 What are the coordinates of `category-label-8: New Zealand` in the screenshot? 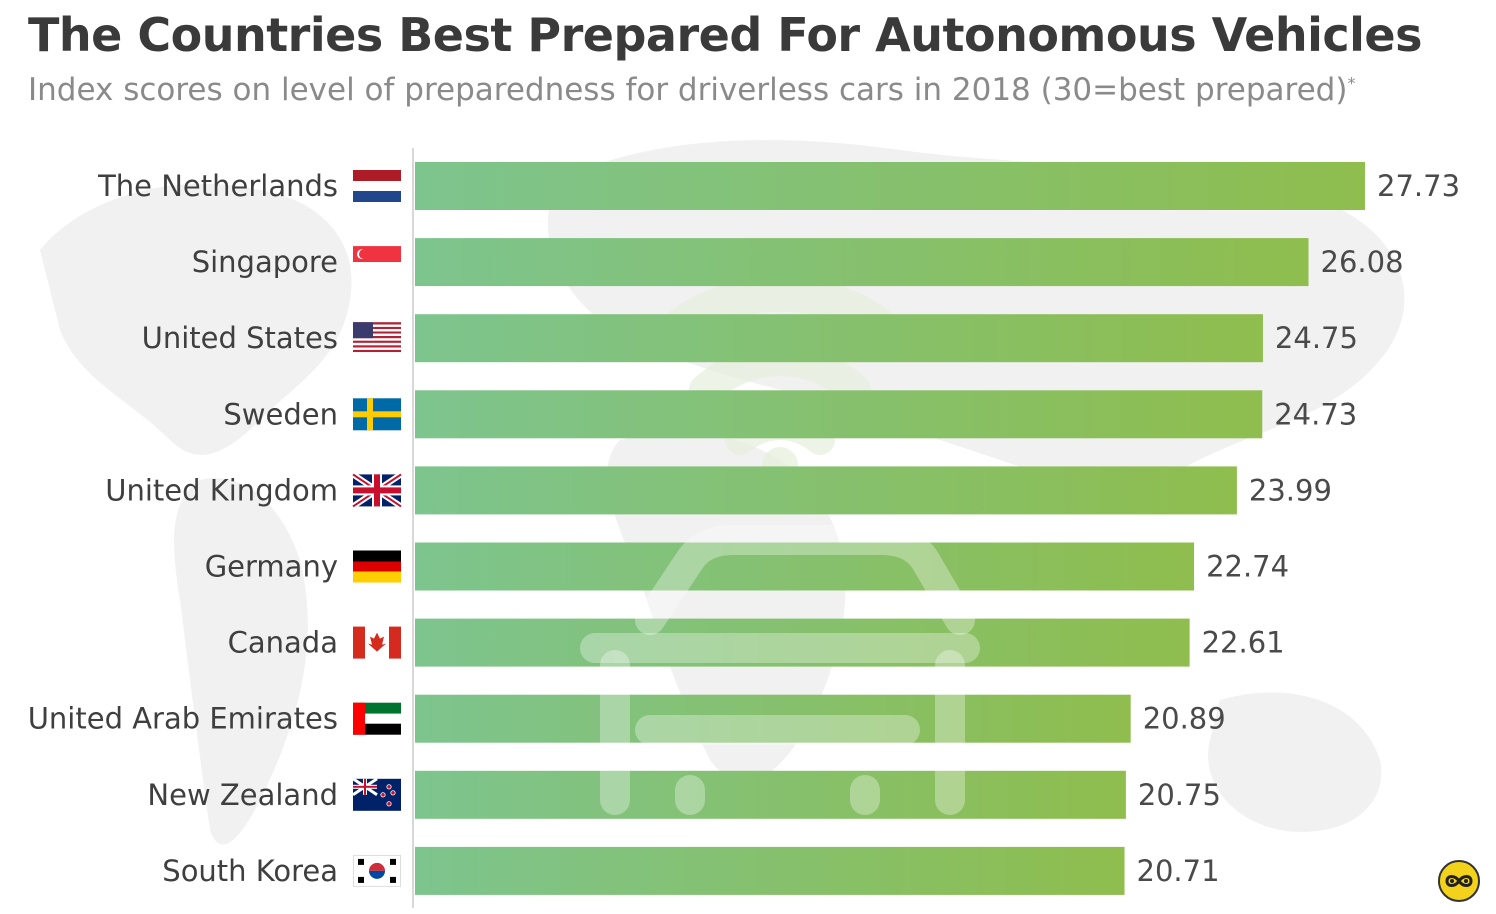 It's located at (242, 795).